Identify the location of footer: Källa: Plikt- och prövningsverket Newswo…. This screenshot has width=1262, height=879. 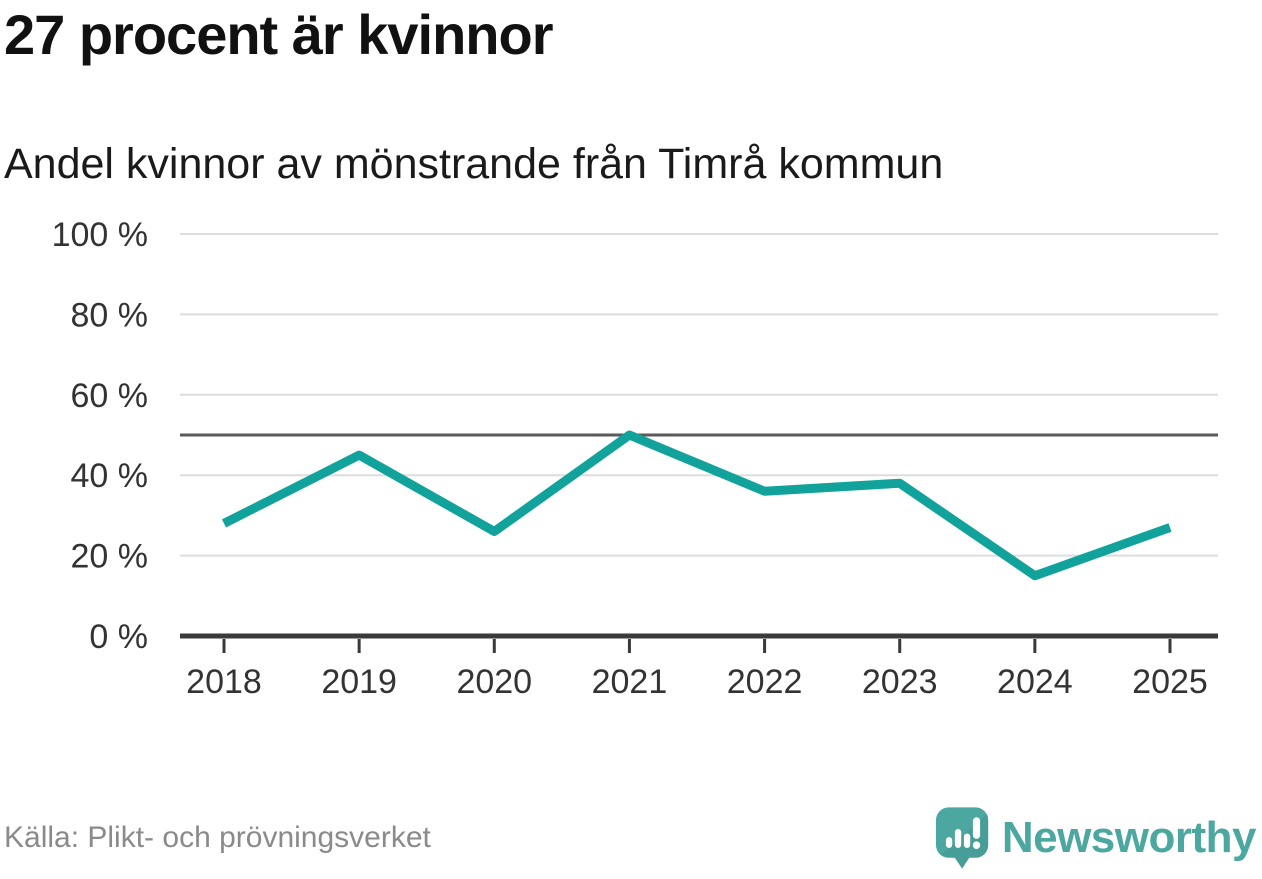
(631, 841).